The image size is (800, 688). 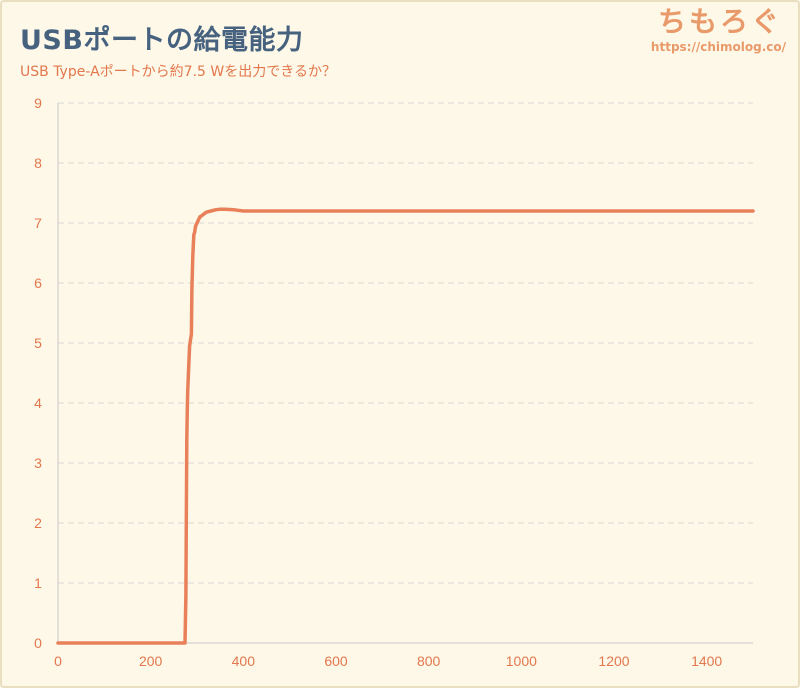 I want to click on x-tick-label: 1000, so click(x=521, y=661).